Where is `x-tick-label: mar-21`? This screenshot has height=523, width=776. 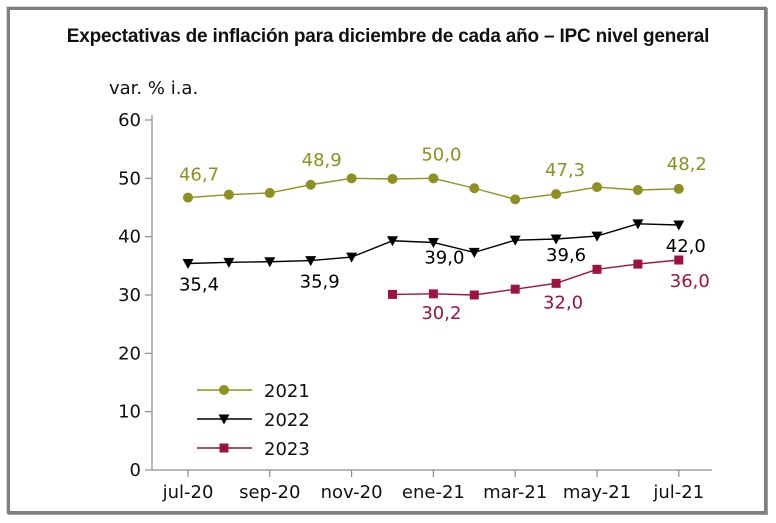
x-tick-label: mar-21 is located at coordinates (515, 492).